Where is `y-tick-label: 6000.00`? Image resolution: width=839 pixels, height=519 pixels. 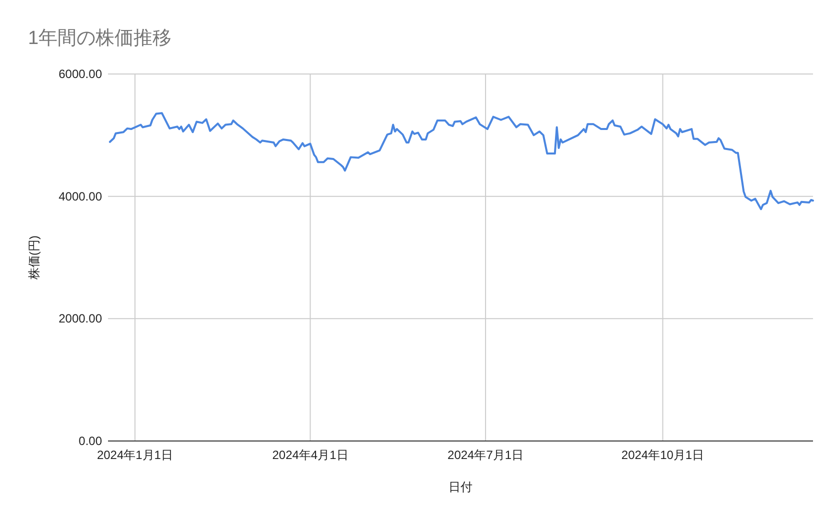 y-tick-label: 6000.00 is located at coordinates (80, 74).